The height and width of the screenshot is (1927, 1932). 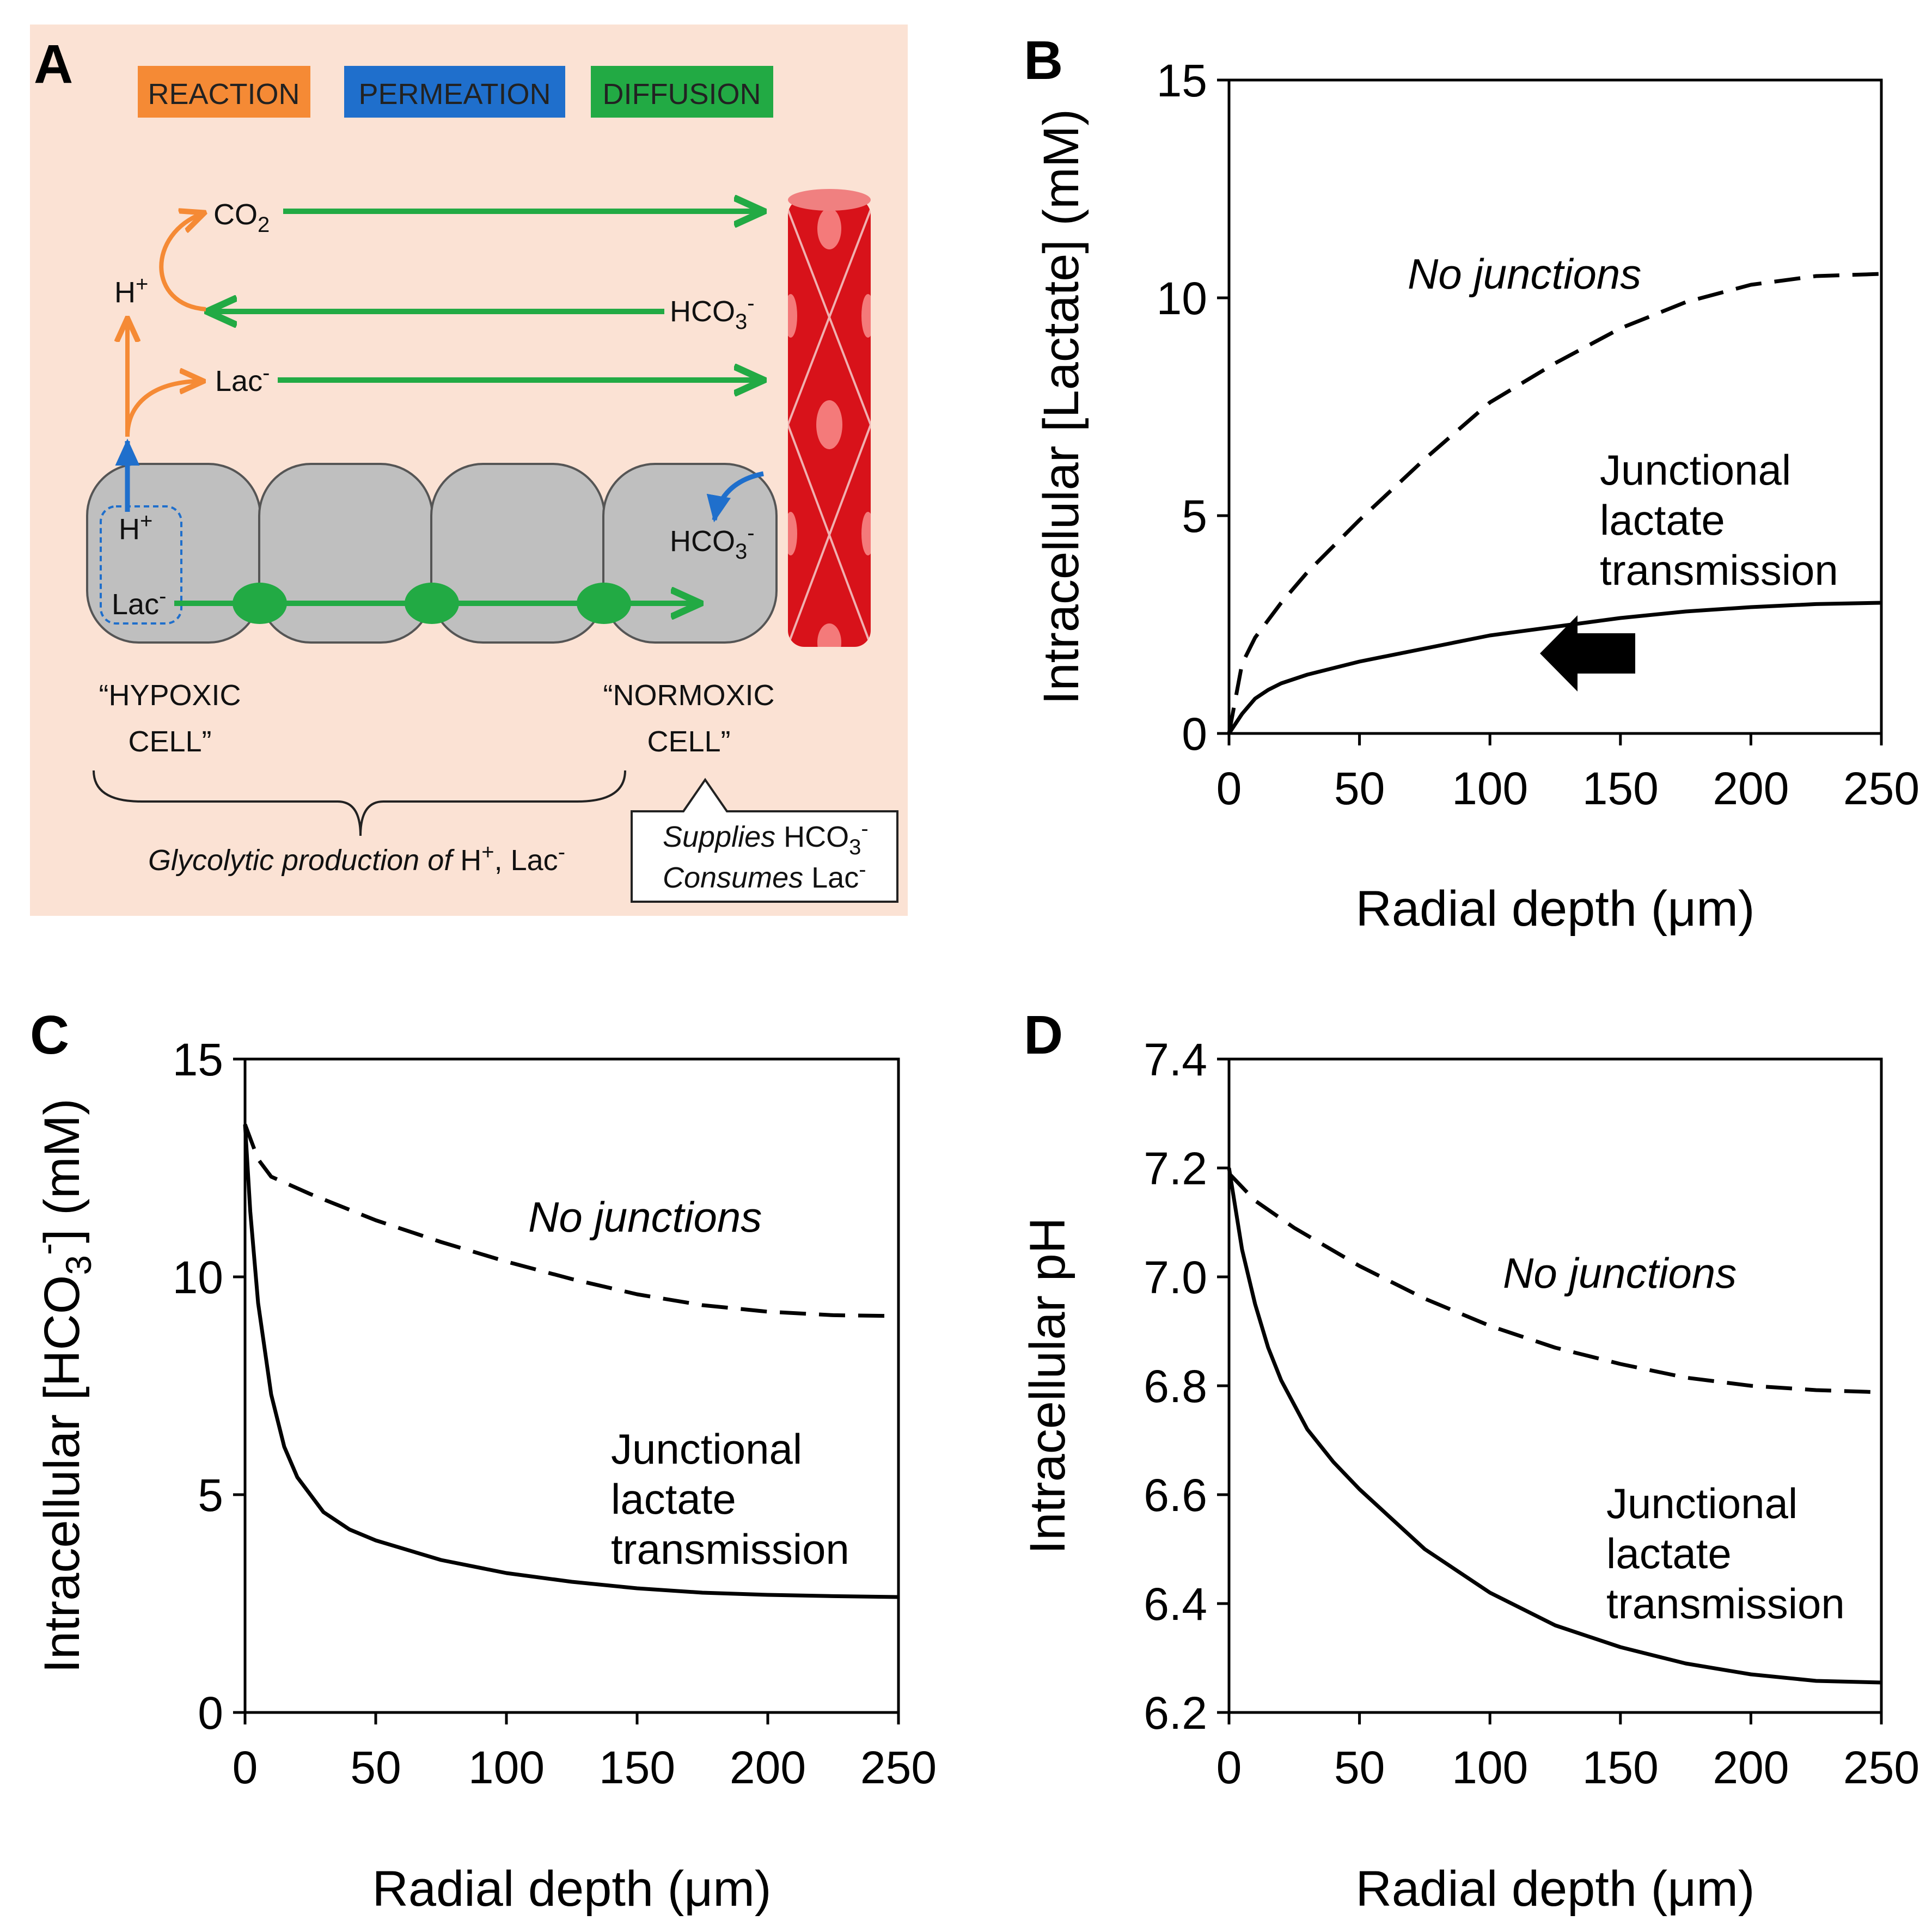 I want to click on chart-d-ytick-label: 7.2, so click(x=1175, y=1168).